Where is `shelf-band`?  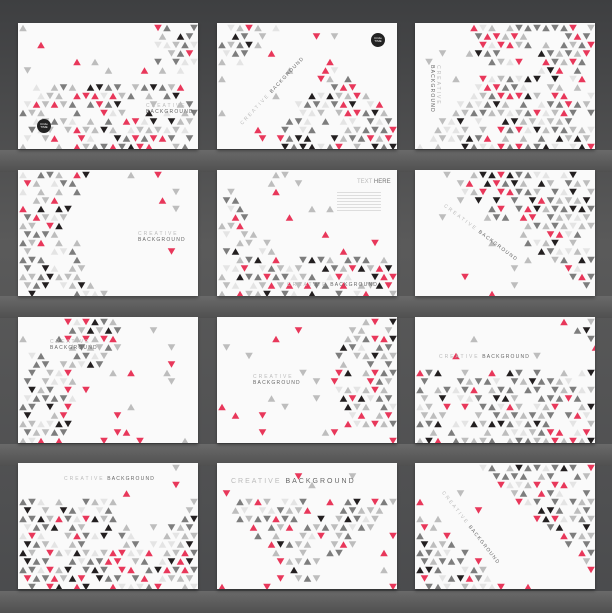
shelf-band is located at coordinates (306, 307).